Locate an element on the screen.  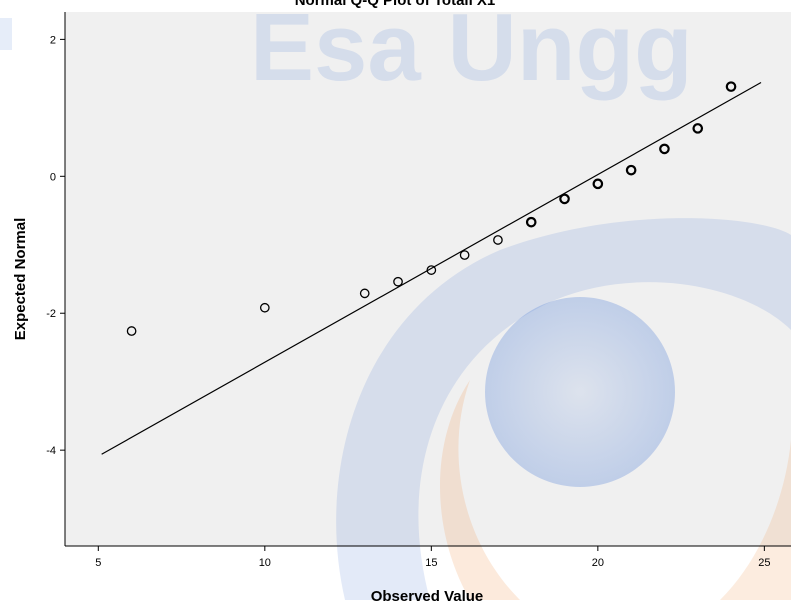
x-tick-label: 25 is located at coordinates (764, 563).